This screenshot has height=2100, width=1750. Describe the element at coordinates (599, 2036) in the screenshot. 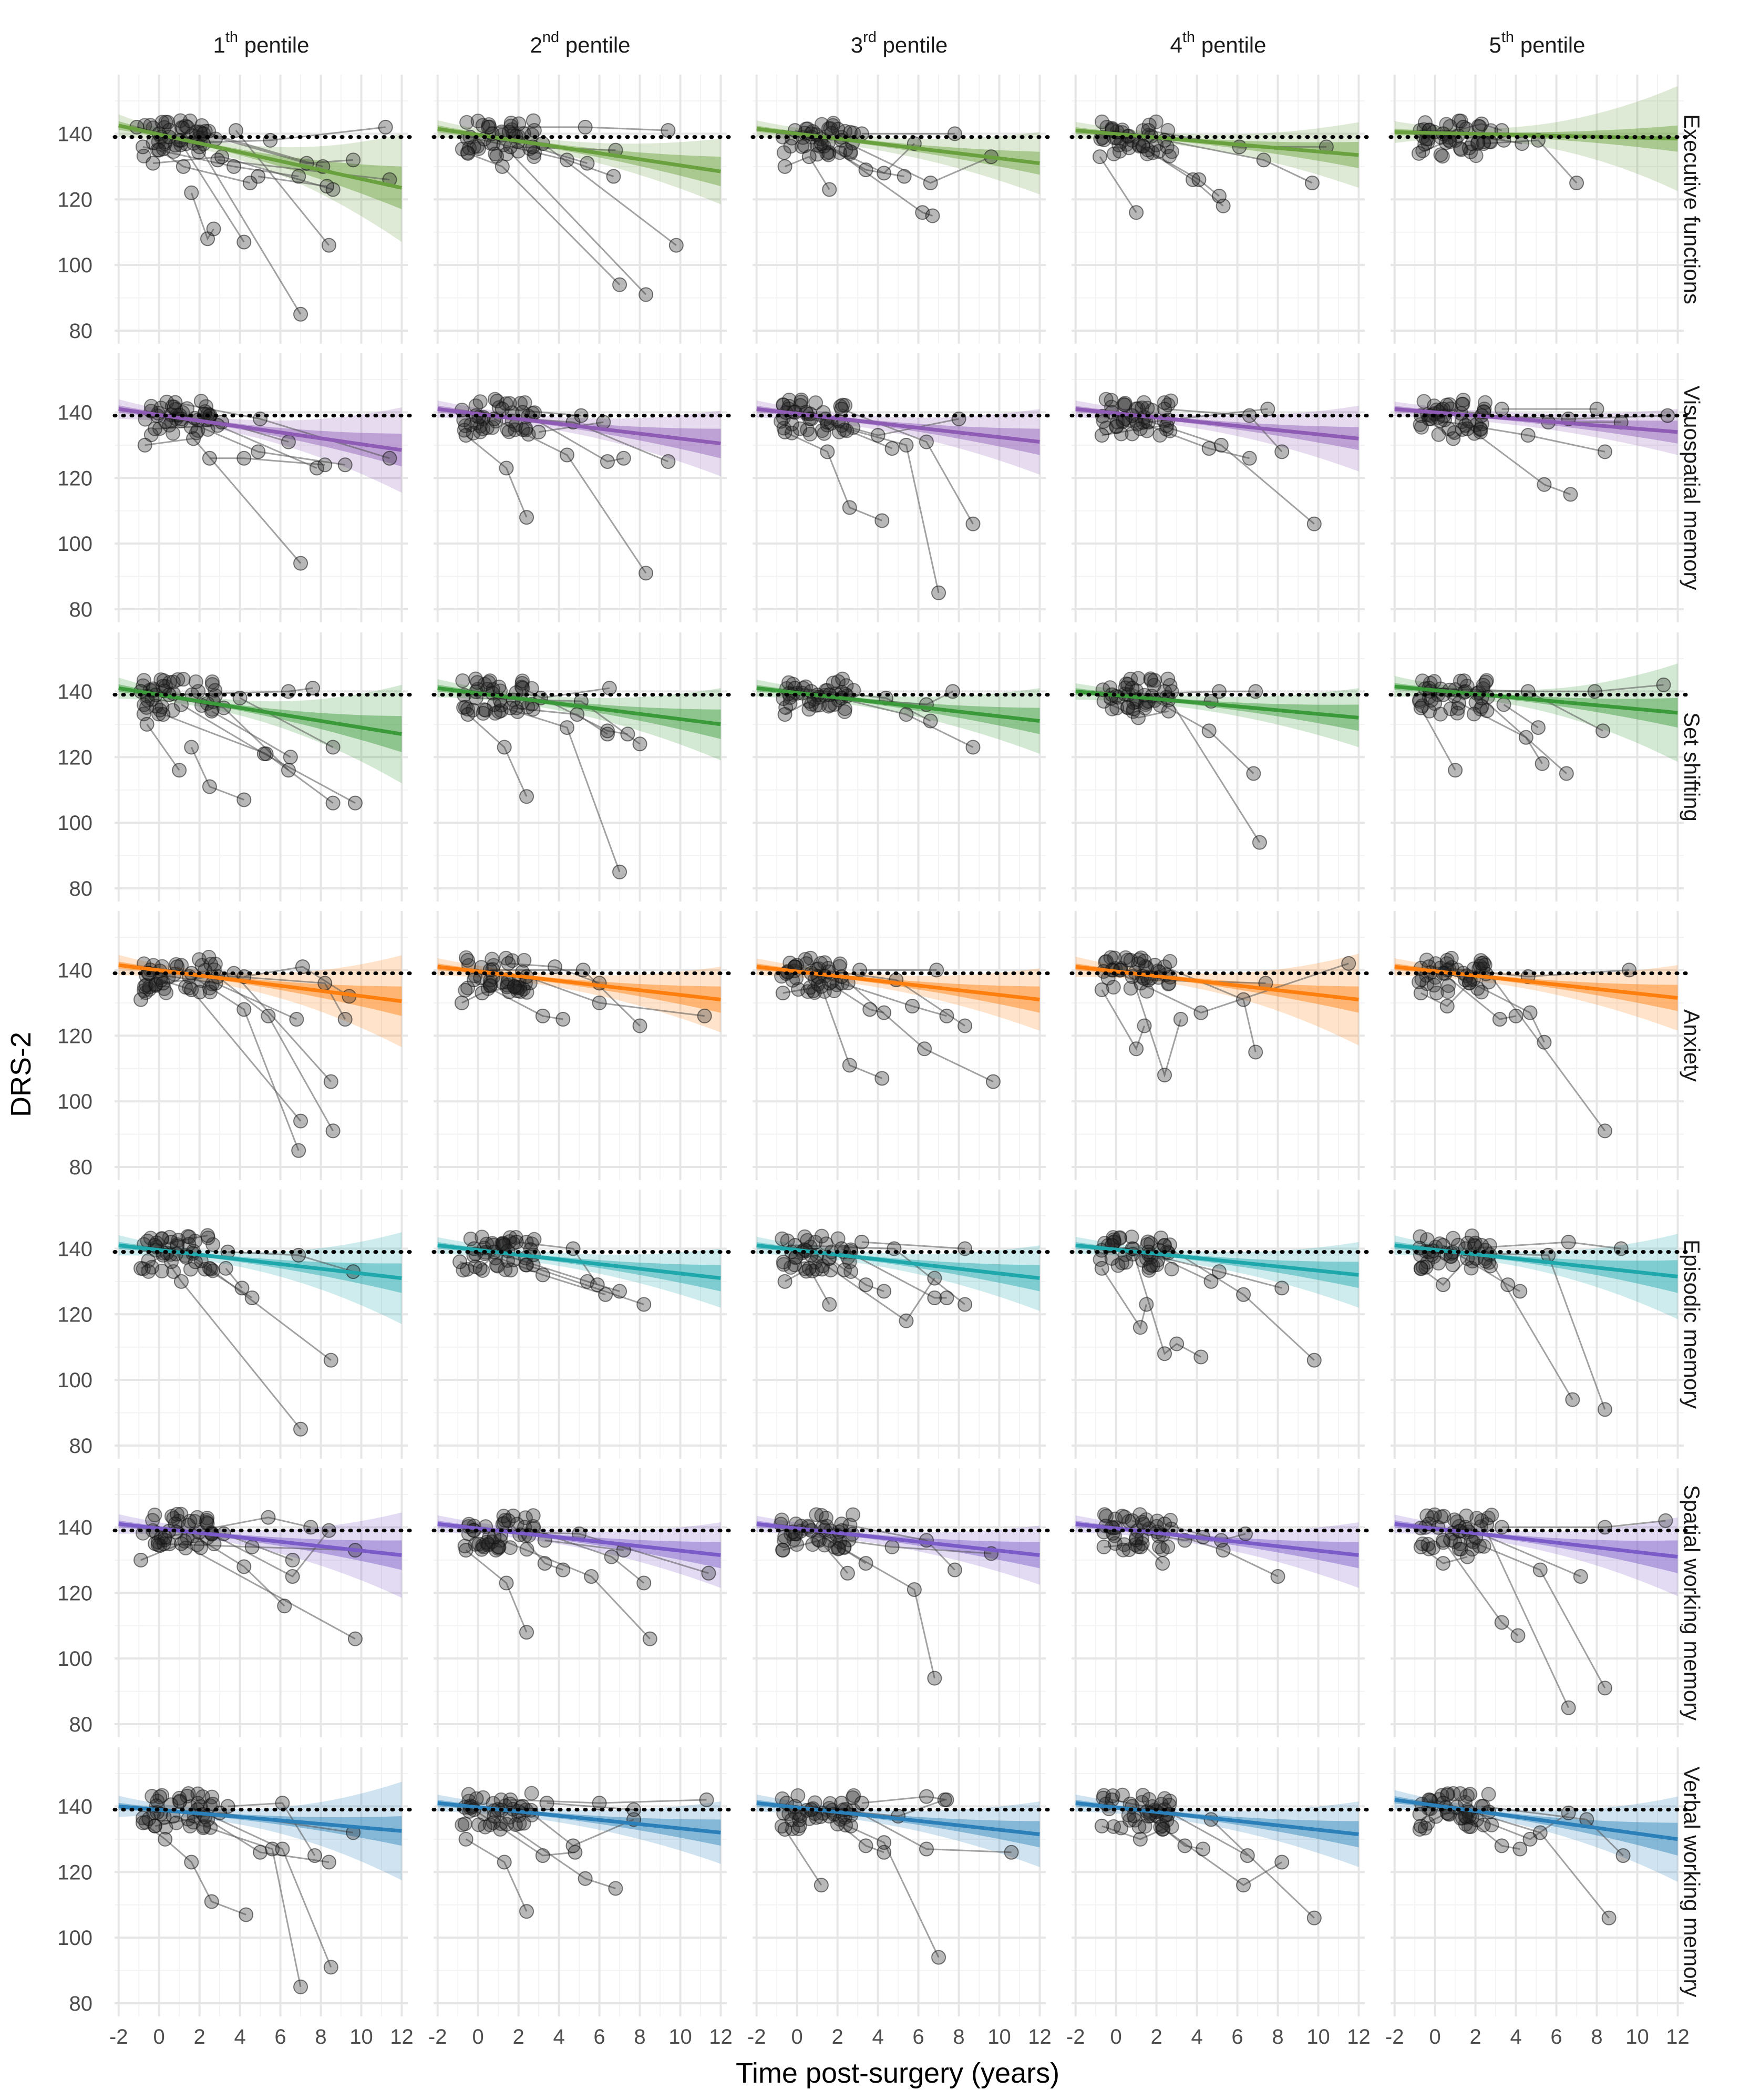

I see `x-tick-label: 6` at that location.